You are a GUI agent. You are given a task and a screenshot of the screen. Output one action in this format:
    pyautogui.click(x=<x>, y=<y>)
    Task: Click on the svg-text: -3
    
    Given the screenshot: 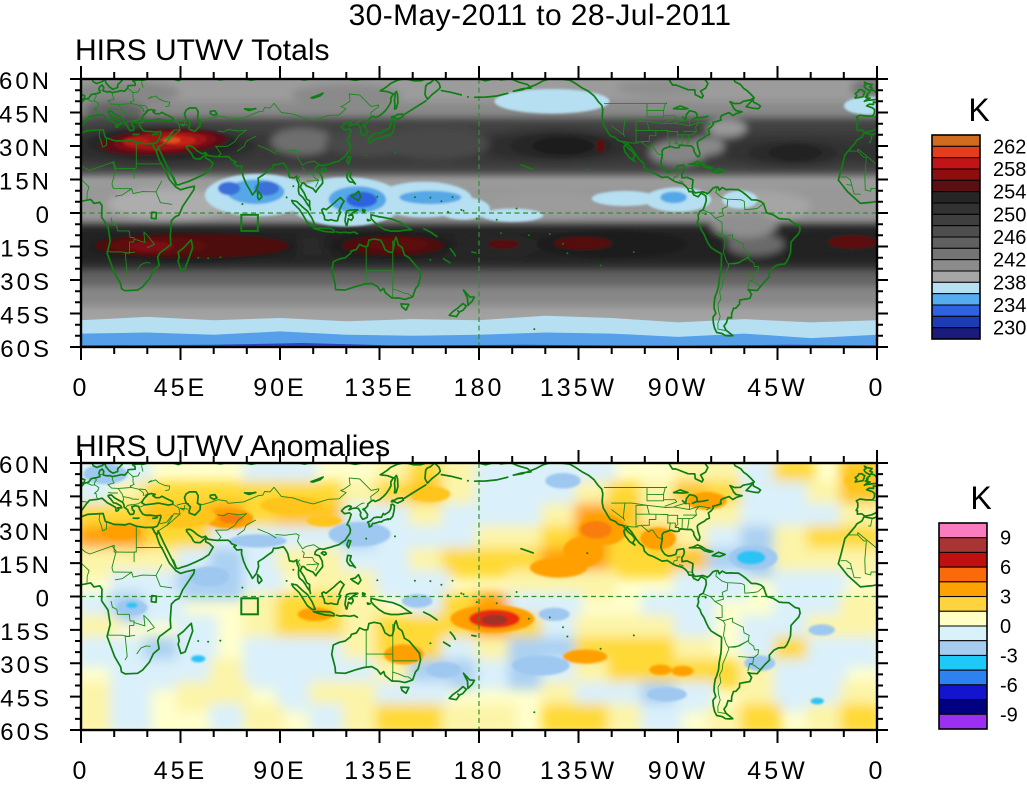 What is the action you would take?
    pyautogui.click(x=1009, y=656)
    